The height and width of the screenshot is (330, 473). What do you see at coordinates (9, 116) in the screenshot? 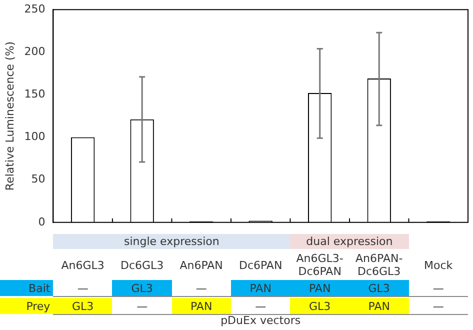
I see `y-axis-title: Relative Luminescence (%)` at bounding box center [9, 116].